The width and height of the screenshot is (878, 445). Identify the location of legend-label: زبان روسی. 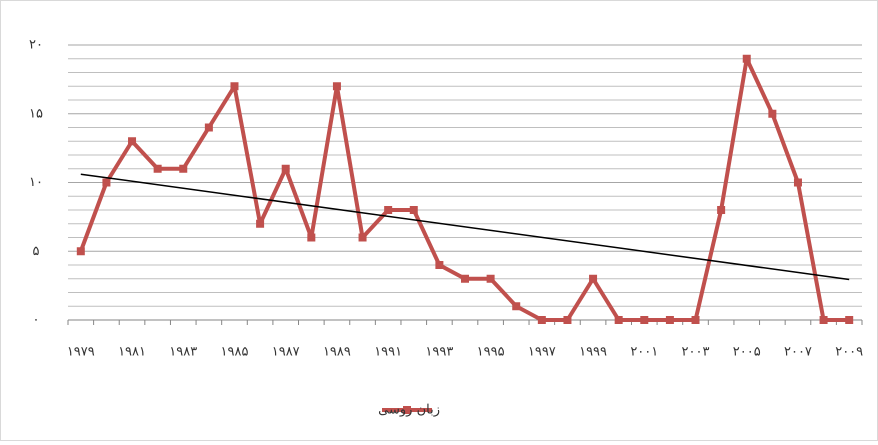
(409, 410).